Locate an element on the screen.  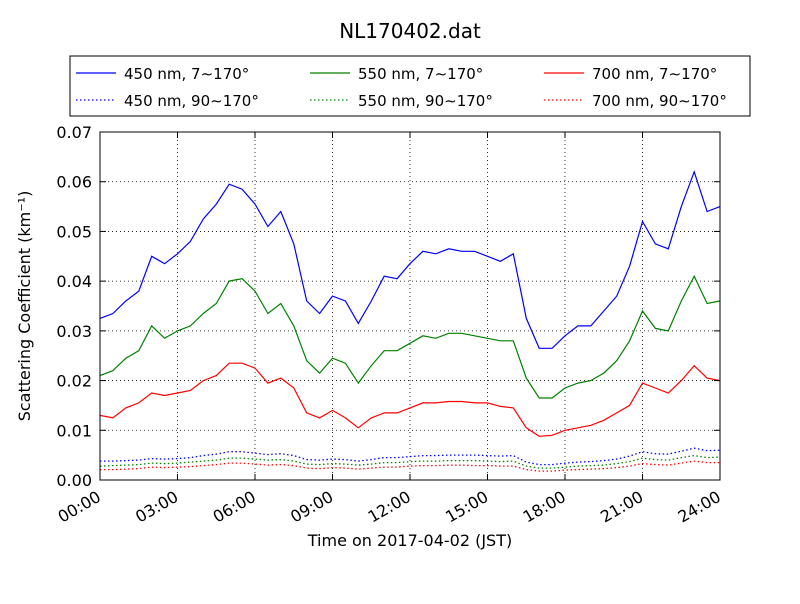
chart-title: NL170402.dat is located at coordinates (410, 31).